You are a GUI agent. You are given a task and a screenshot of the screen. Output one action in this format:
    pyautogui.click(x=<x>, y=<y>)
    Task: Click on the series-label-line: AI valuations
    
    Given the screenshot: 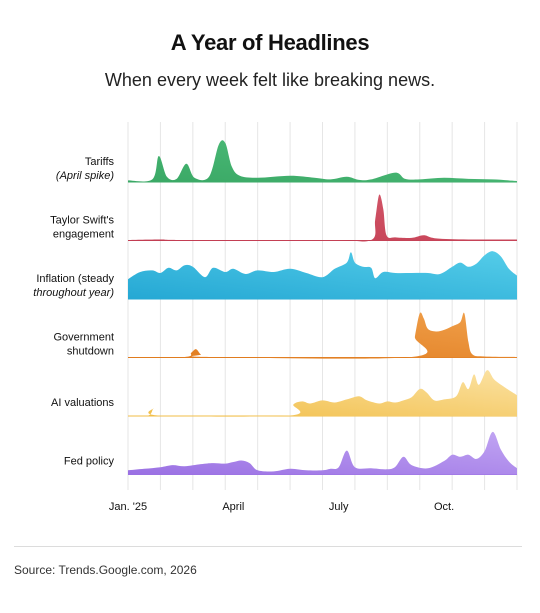 What is the action you would take?
    pyautogui.click(x=82, y=403)
    